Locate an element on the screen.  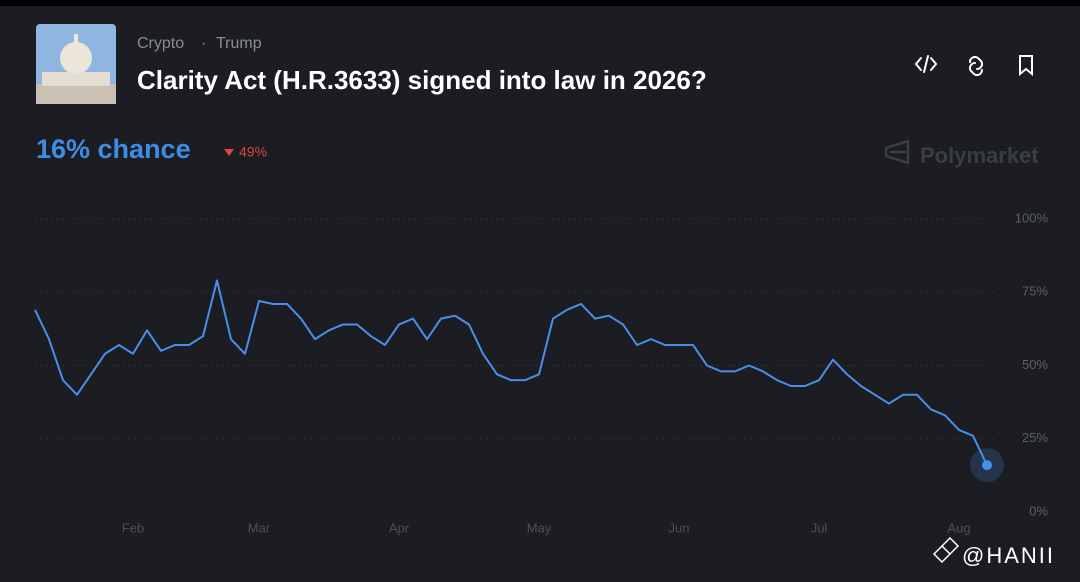
toolbar is located at coordinates (973, 66).